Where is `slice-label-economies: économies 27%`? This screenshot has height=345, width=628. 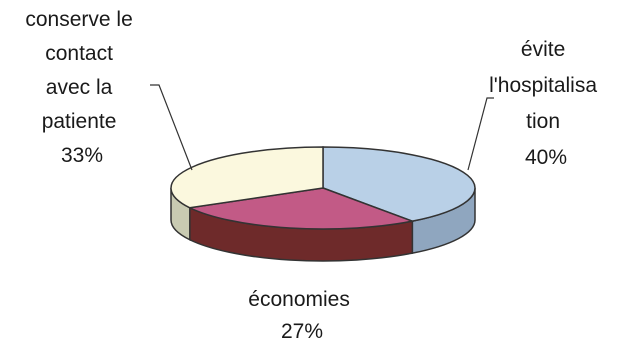
slice-label-economies: économies 27% is located at coordinates (301, 315).